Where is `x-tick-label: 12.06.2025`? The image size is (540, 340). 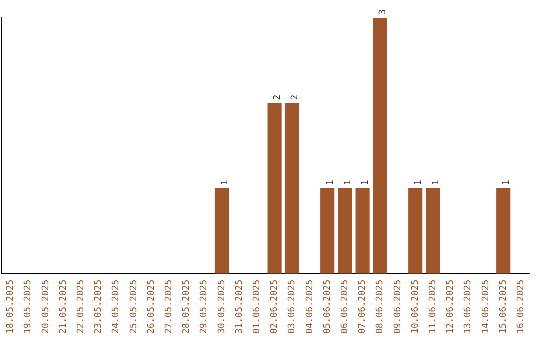
x-tick-label: 12.06.2025 is located at coordinates (451, 307).